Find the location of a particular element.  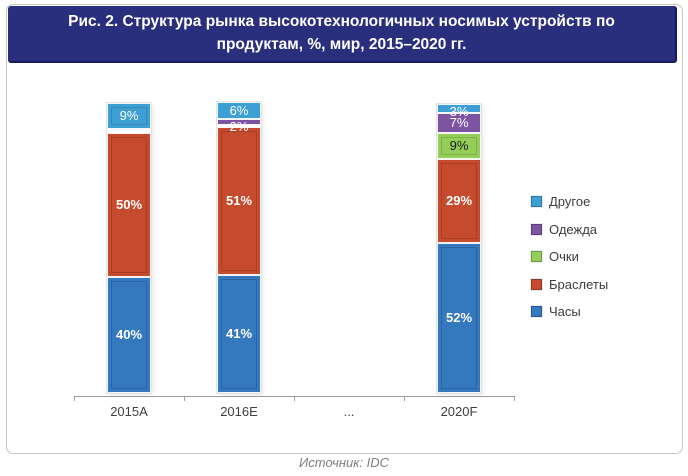

segment-label: 50% is located at coordinates (129, 205).